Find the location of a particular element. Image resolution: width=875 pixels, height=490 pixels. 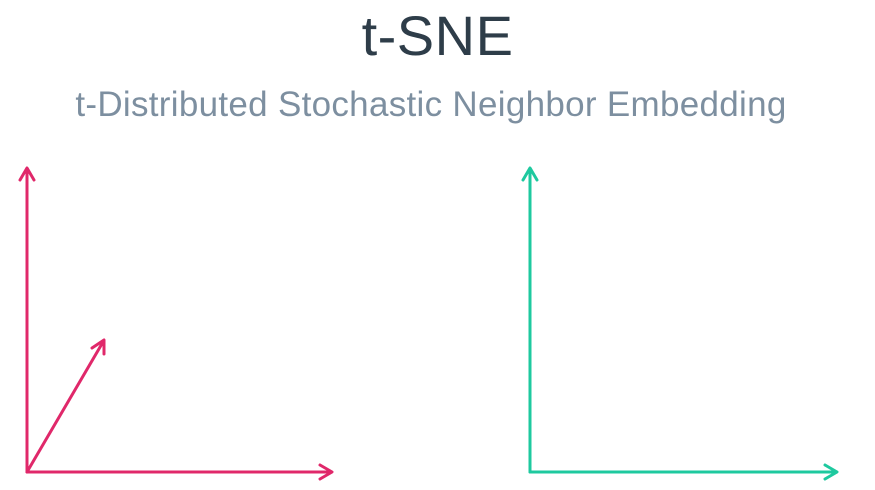

slide-title: t-SNE is located at coordinates (437, 35).